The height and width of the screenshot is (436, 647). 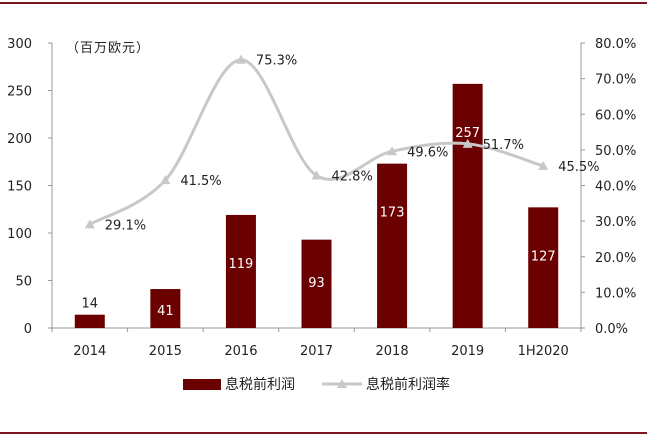 What do you see at coordinates (260, 384) in the screenshot?
I see `legend-bar-label: 息税前利润` at bounding box center [260, 384].